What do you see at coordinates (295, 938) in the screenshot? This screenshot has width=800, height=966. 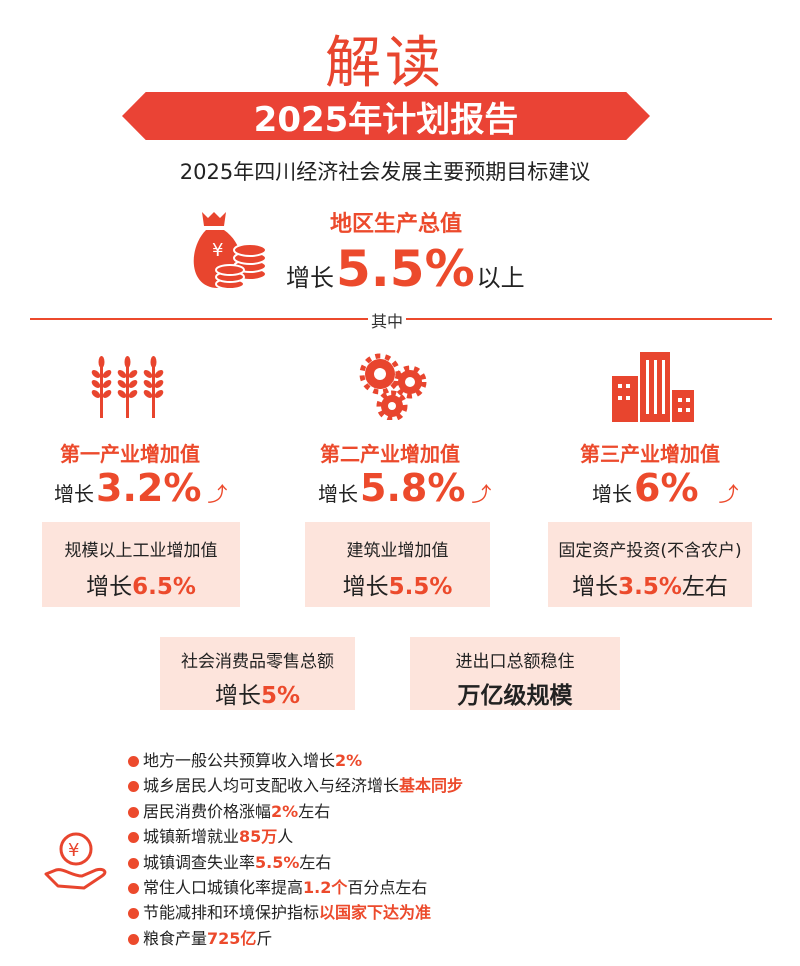 I see `bullet-item: 粮食产量725亿斤` at bounding box center [295, 938].